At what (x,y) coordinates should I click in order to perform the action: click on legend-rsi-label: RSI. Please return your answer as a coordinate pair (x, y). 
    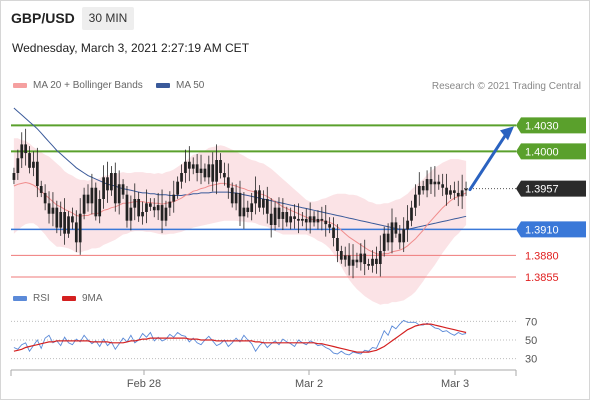
    Looking at the image, I should click on (41, 298).